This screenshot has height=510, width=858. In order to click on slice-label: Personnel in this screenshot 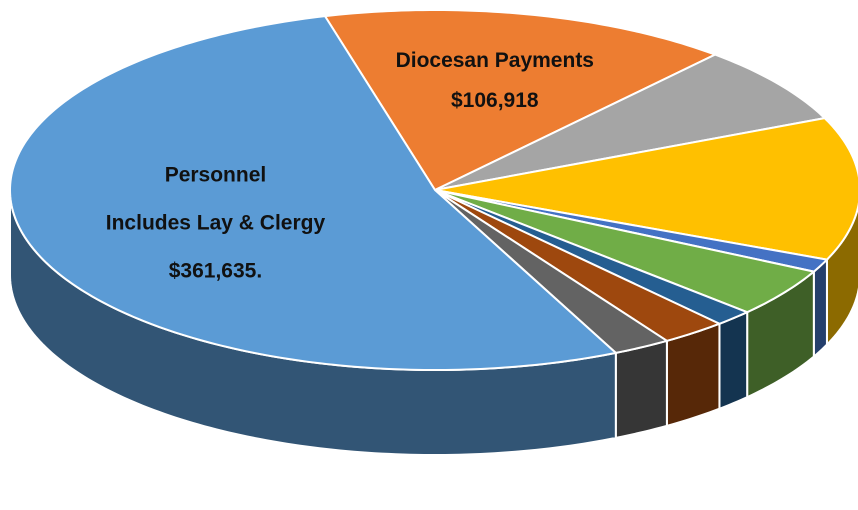, I will do `click(216, 175)`.